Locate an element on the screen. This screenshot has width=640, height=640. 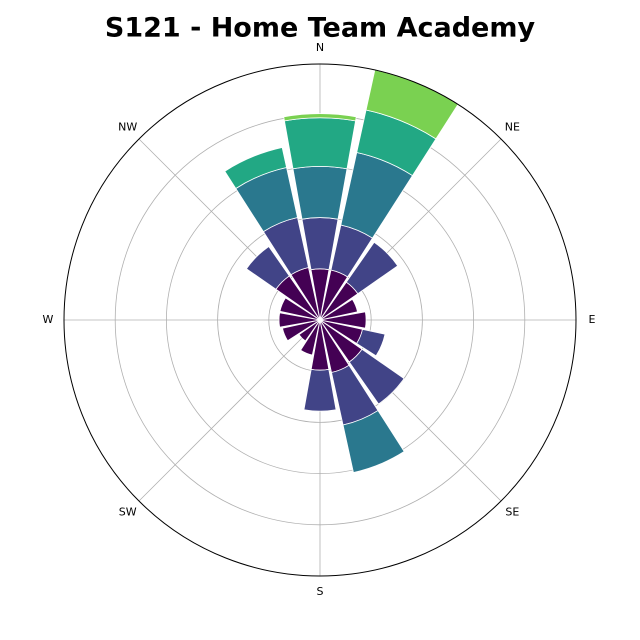
chart-title: S121 - Home Team Academy is located at coordinates (320, 28).